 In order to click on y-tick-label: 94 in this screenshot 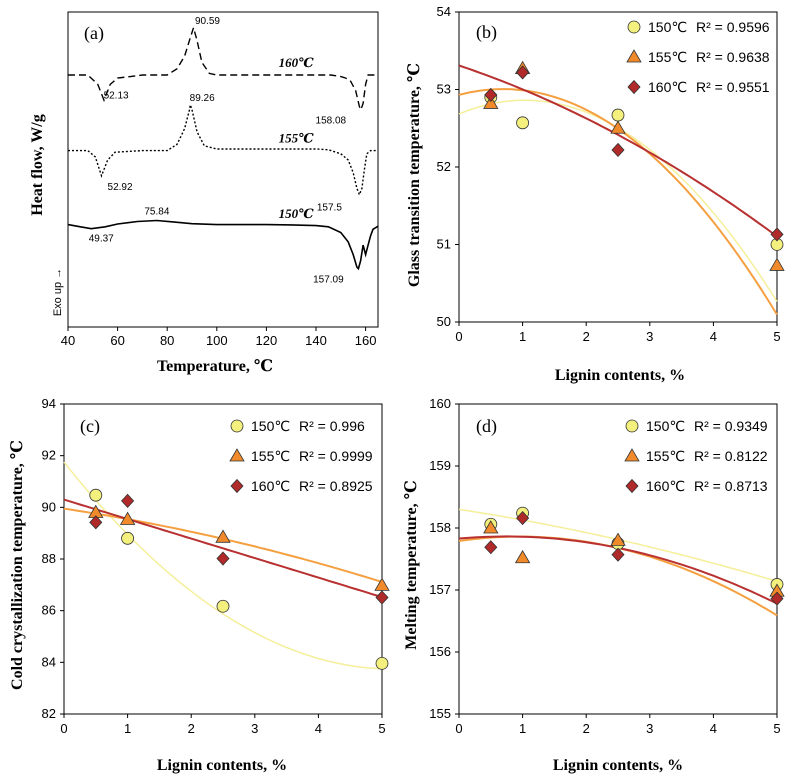, I will do `click(49, 403)`.